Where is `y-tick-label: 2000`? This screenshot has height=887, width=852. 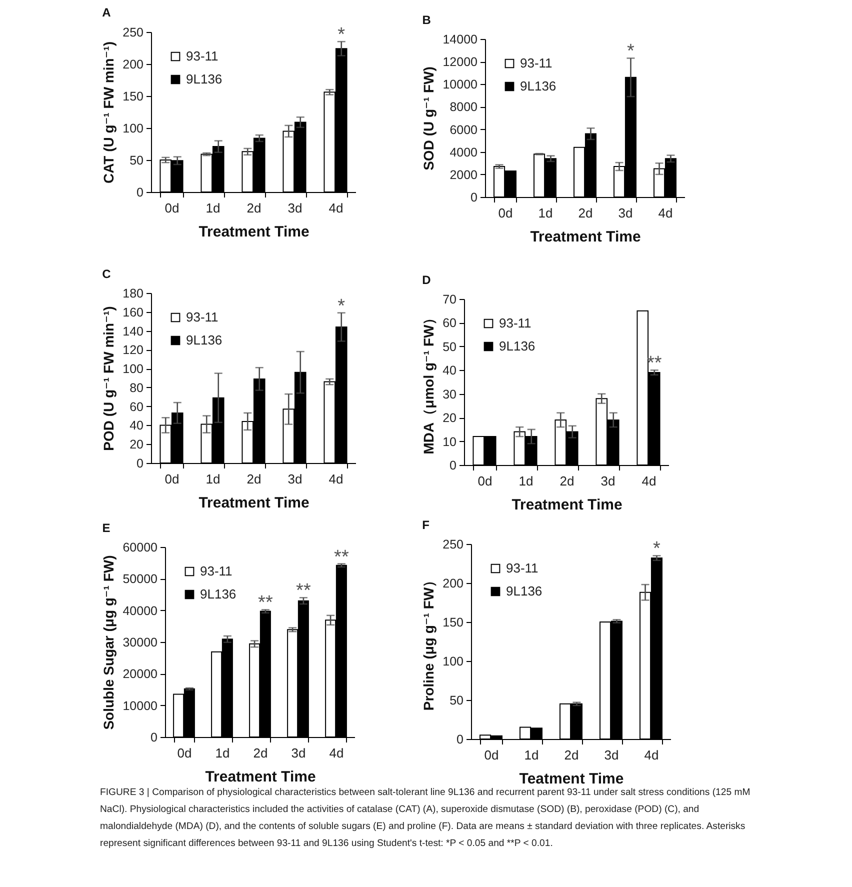 y-tick-label: 2000 is located at coordinates (464, 175).